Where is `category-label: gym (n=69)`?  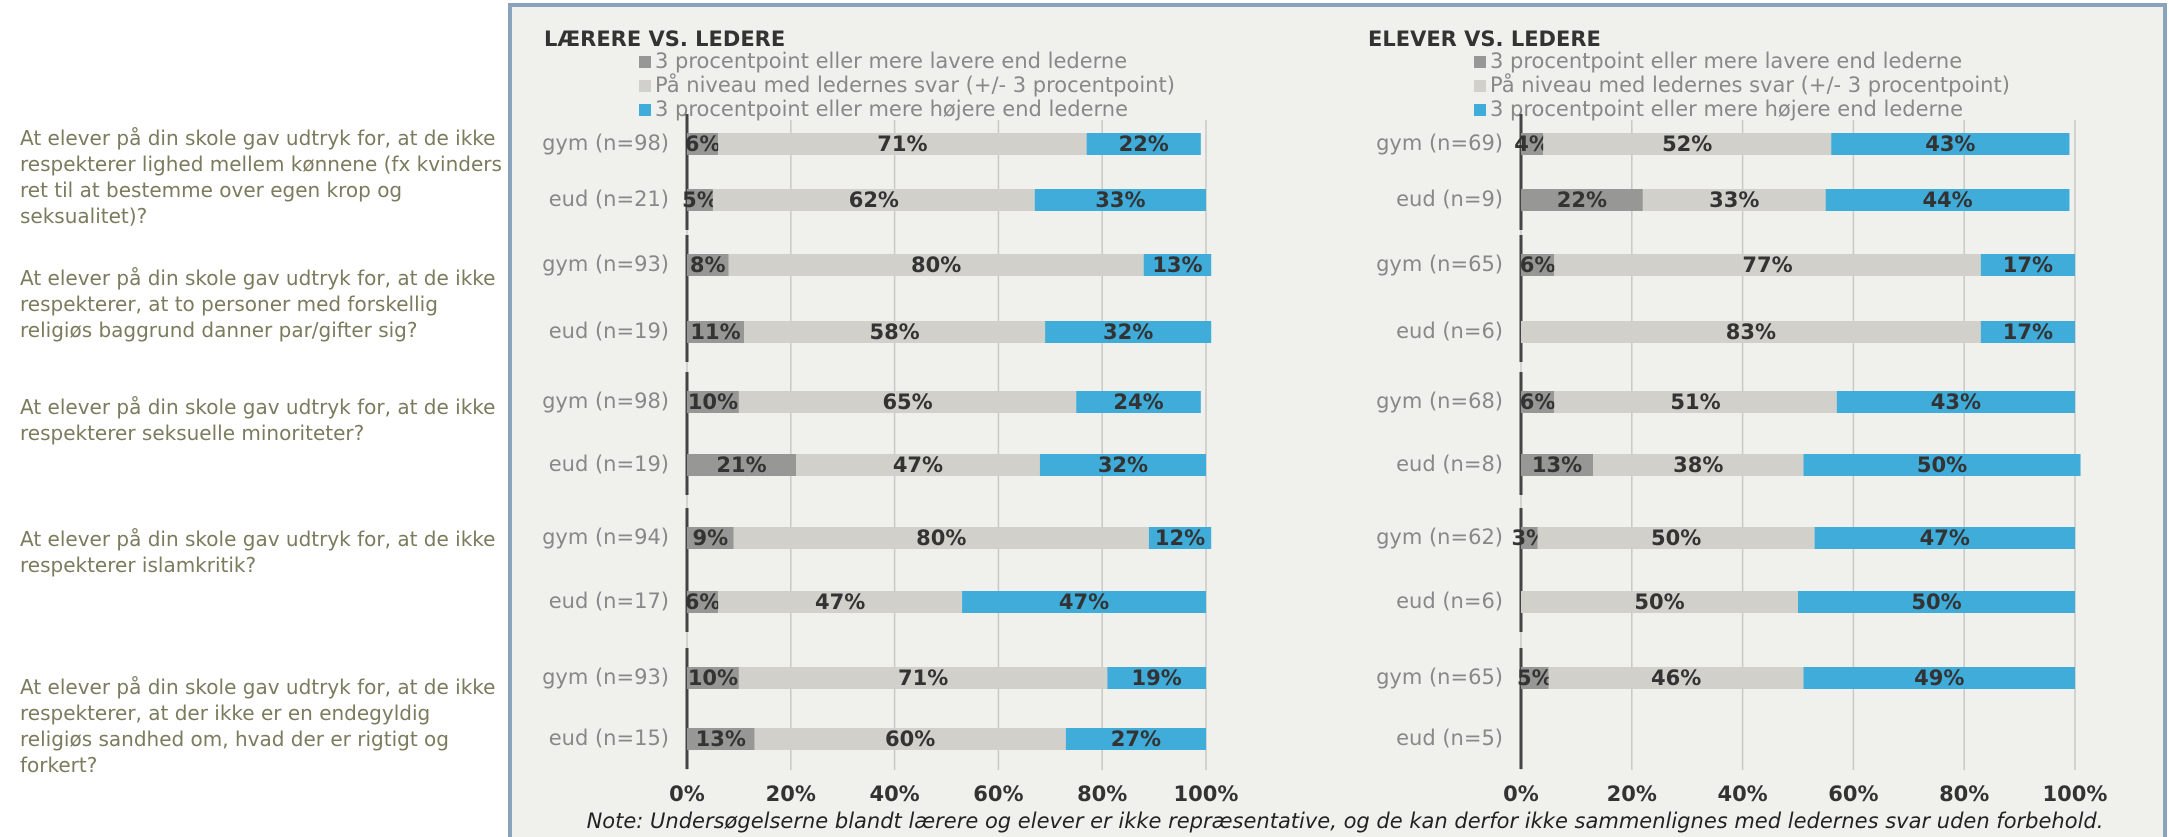
category-label: gym (n=69) is located at coordinates (1439, 143).